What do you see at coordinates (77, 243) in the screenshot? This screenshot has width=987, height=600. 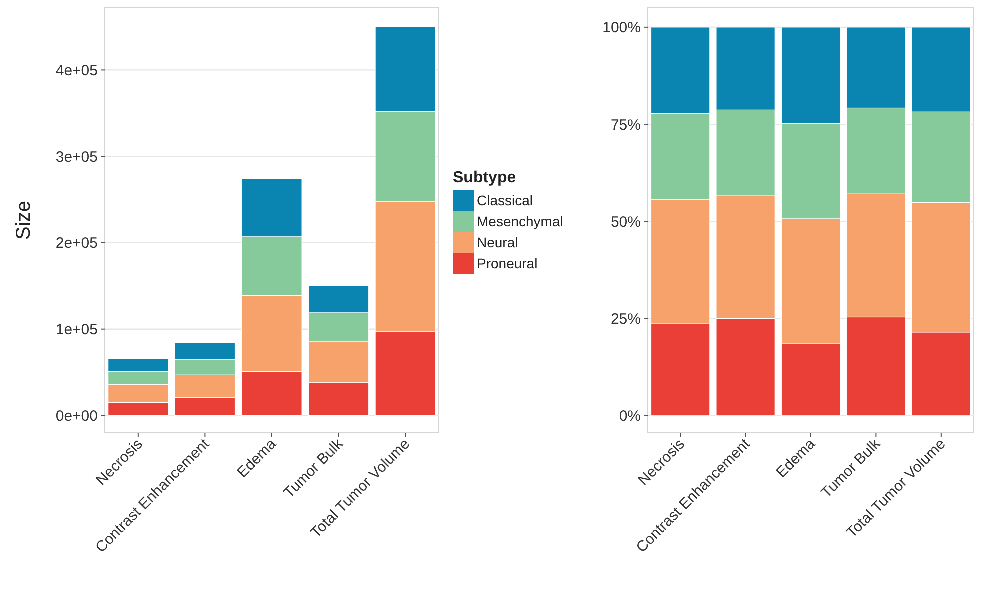 I see `y-tick-label: 2e+05` at bounding box center [77, 243].